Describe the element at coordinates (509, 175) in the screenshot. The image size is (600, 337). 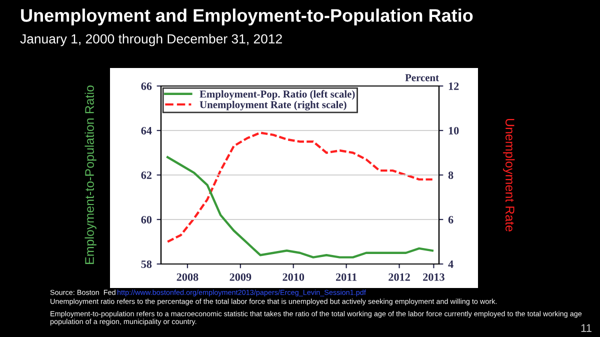
I see `y2-axis-title: Unemployment Rate` at that location.